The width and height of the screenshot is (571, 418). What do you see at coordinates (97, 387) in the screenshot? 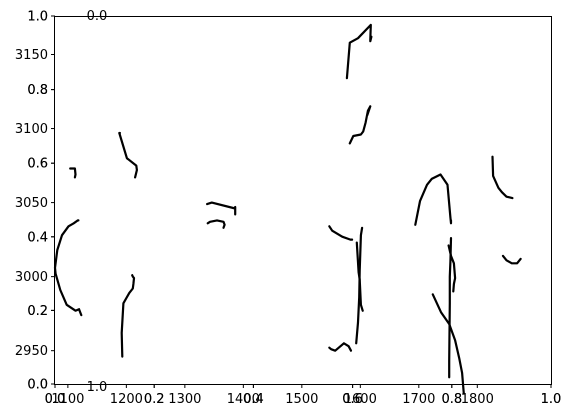
I see `clipped-label-bottom: 1.0` at bounding box center [97, 387].